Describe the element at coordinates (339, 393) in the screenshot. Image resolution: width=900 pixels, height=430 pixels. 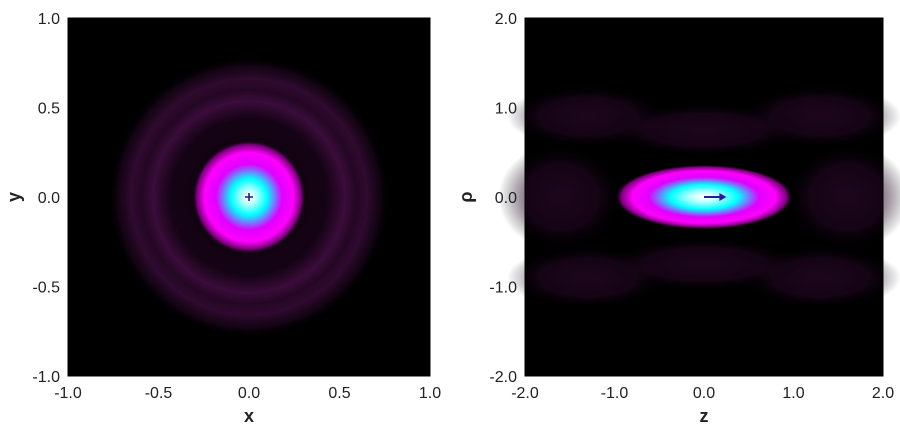
I see `left-x-tick-label: 0.5` at that location.